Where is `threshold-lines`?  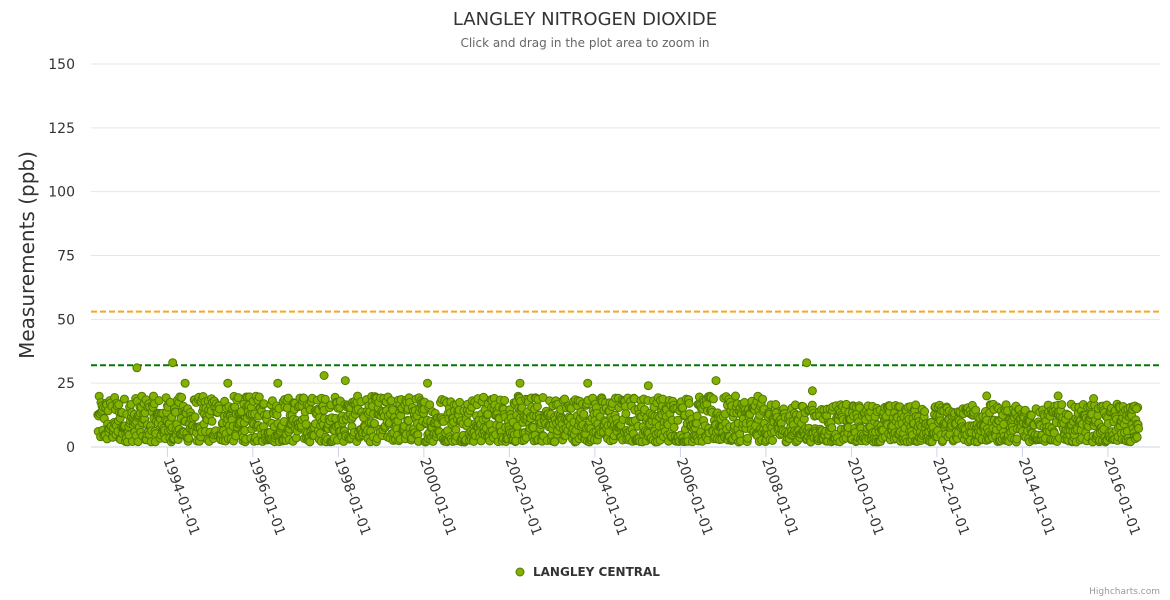
threshold-lines is located at coordinates (625, 338).